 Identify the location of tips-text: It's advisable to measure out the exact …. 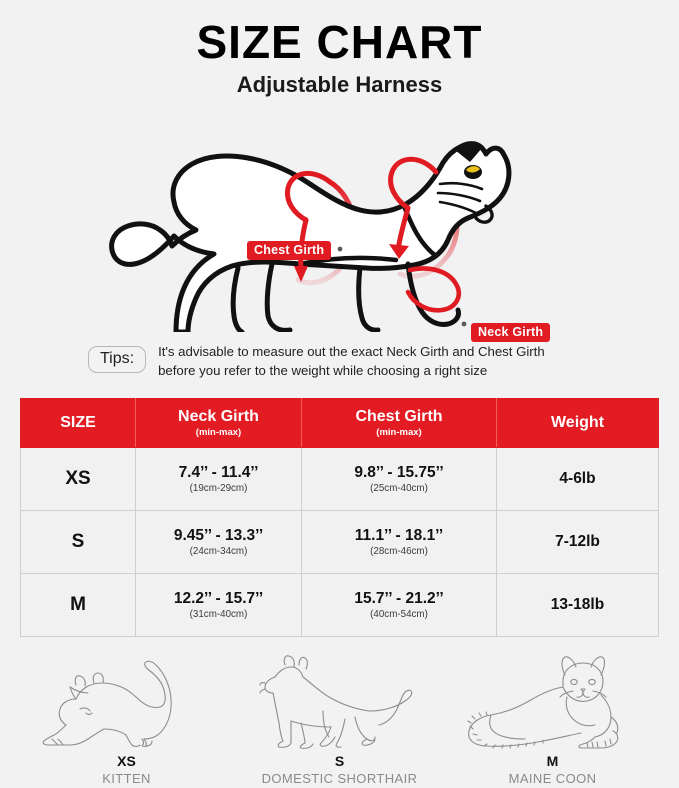
(351, 360).